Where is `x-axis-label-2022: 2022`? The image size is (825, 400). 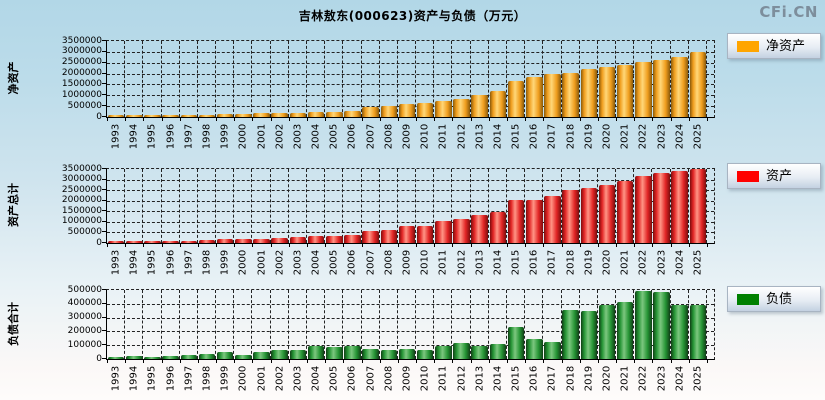 x-axis-label-2022: 2022 is located at coordinates (643, 378).